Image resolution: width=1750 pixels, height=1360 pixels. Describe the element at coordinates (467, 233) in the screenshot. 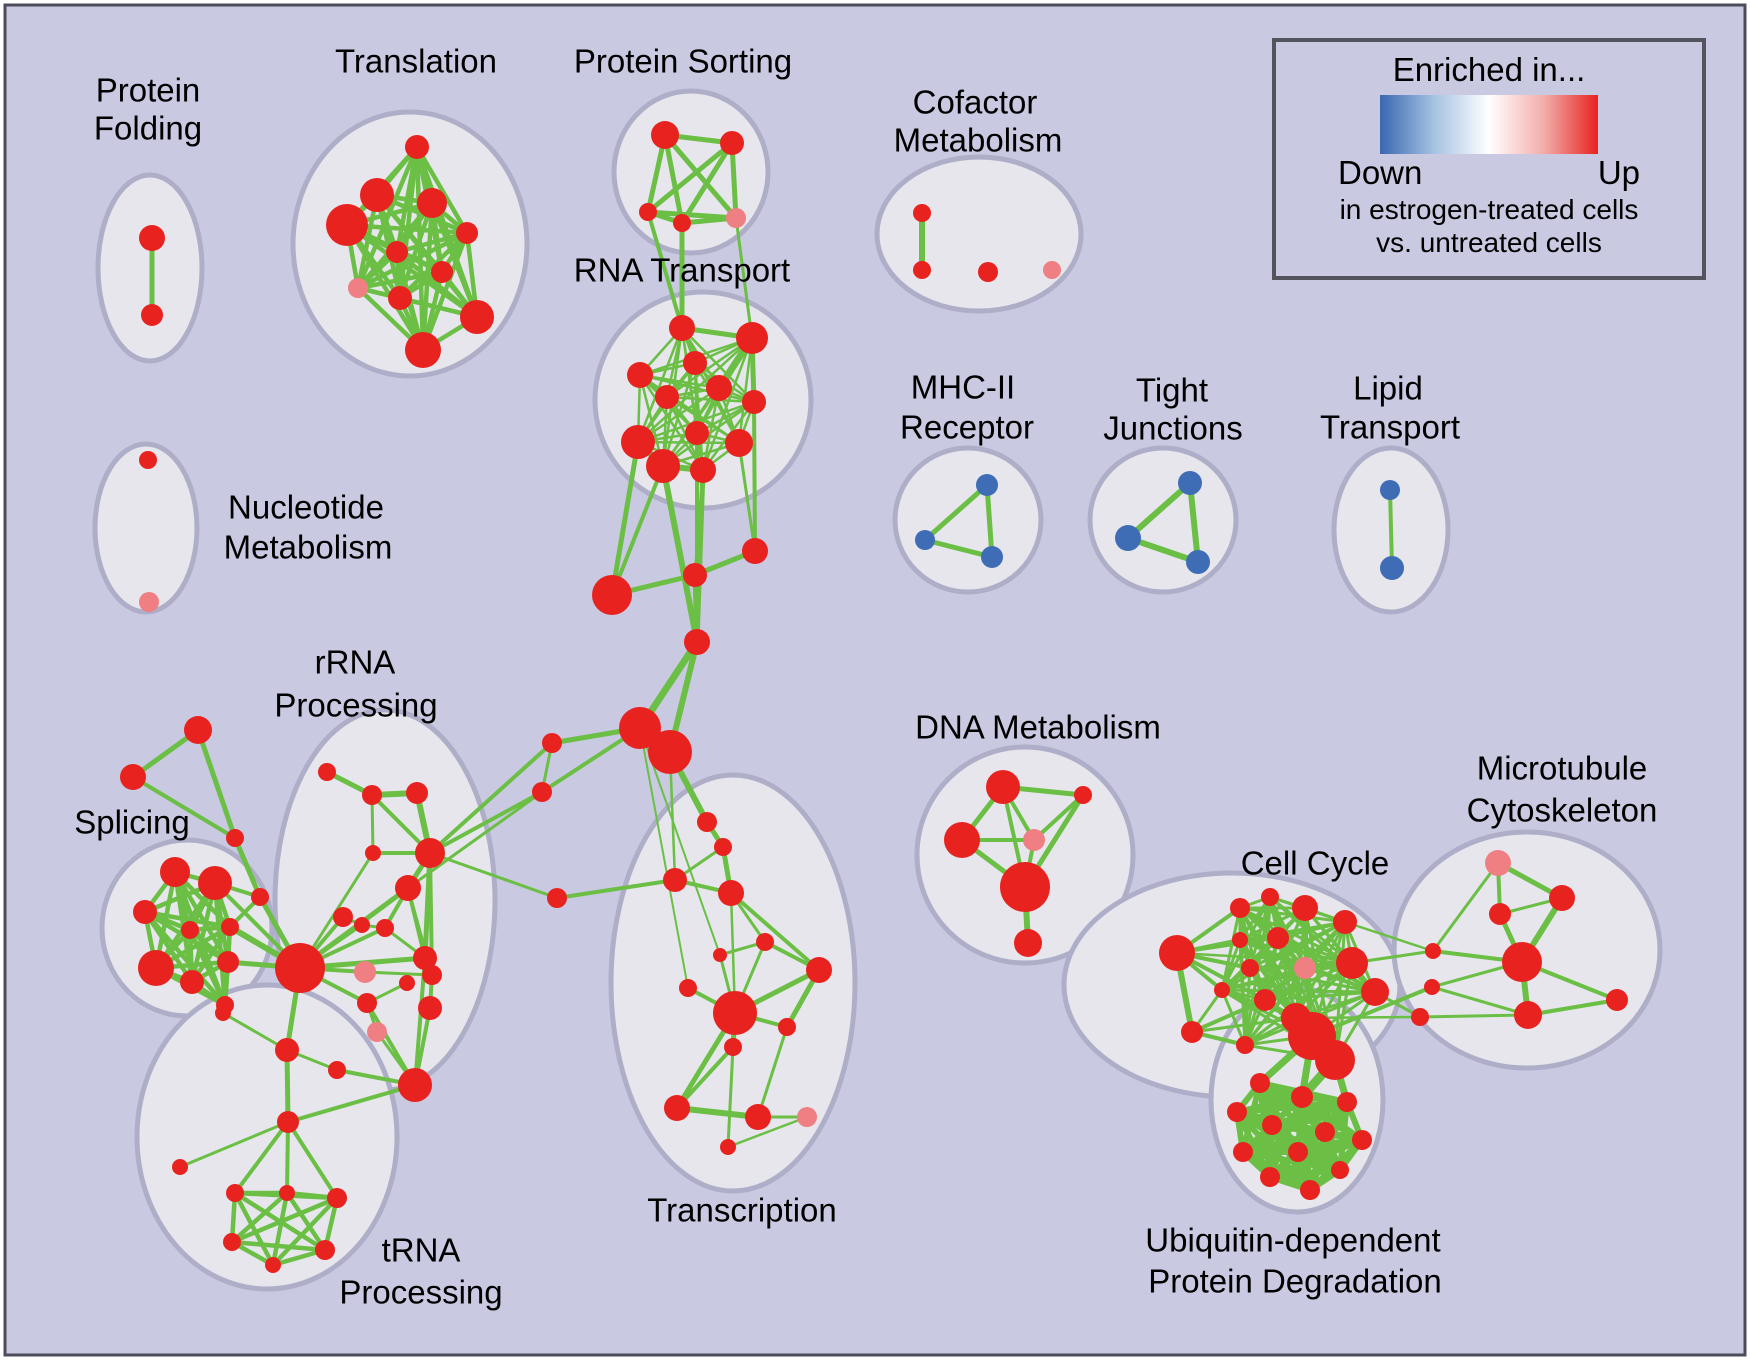

I see `node-tr5` at that location.